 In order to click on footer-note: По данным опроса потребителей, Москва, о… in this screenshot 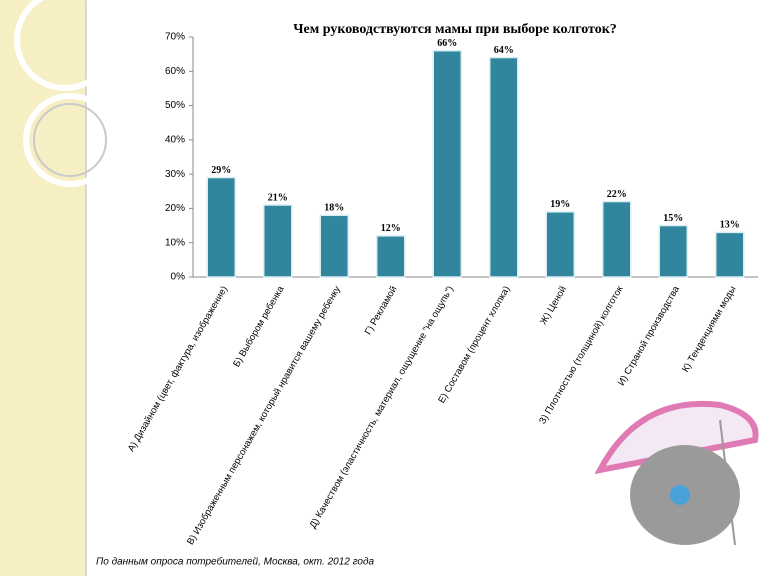, I will do `click(235, 562)`.